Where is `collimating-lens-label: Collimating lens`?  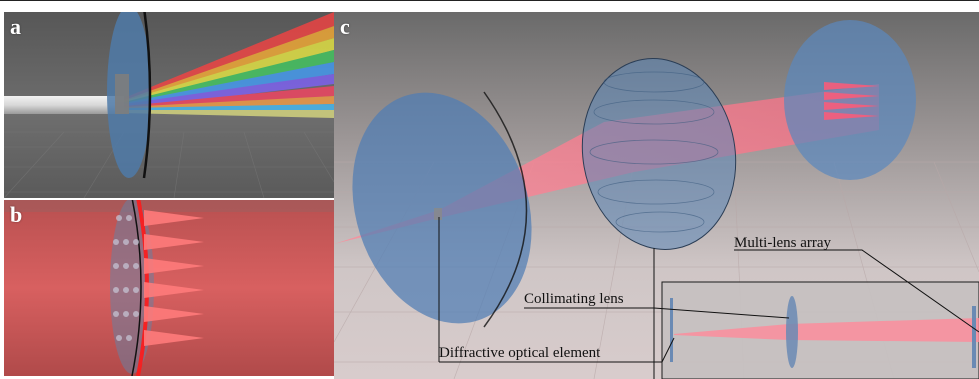
collimating-lens-label: Collimating lens is located at coordinates (574, 299).